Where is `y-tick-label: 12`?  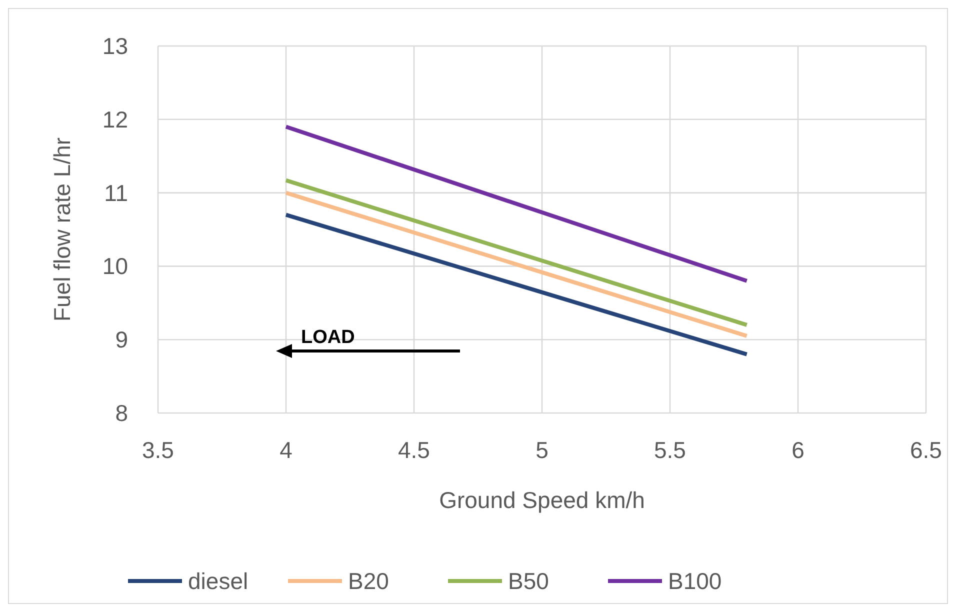 y-tick-label: 12 is located at coordinates (115, 119).